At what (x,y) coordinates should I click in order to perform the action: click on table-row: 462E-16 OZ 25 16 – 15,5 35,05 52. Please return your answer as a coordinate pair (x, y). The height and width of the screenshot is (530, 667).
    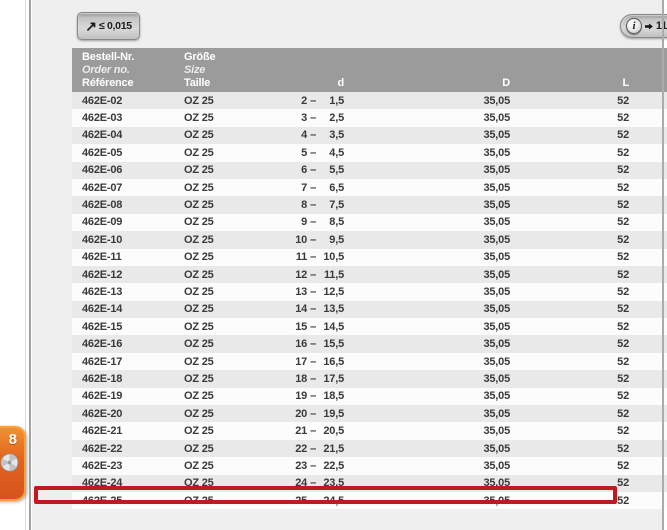
    Looking at the image, I should click on (369, 344).